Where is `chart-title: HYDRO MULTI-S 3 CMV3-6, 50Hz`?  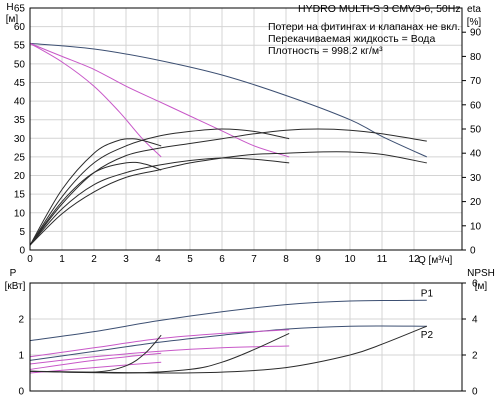
chart-title: HYDRO MULTI-S 3 CMV3-6, 50Hz is located at coordinates (379, 9).